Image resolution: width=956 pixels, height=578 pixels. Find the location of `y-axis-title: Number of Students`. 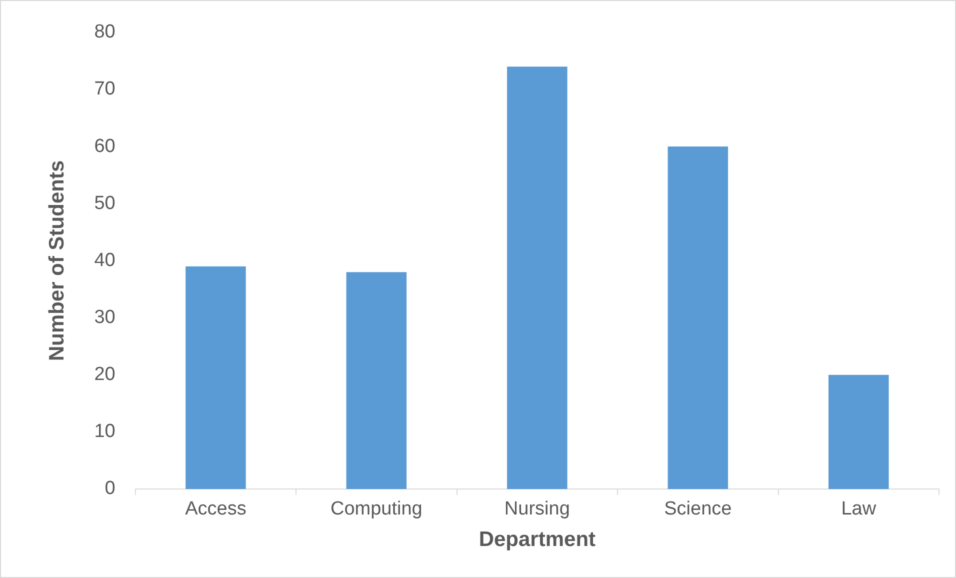

y-axis-title: Number of Students is located at coordinates (56, 261).